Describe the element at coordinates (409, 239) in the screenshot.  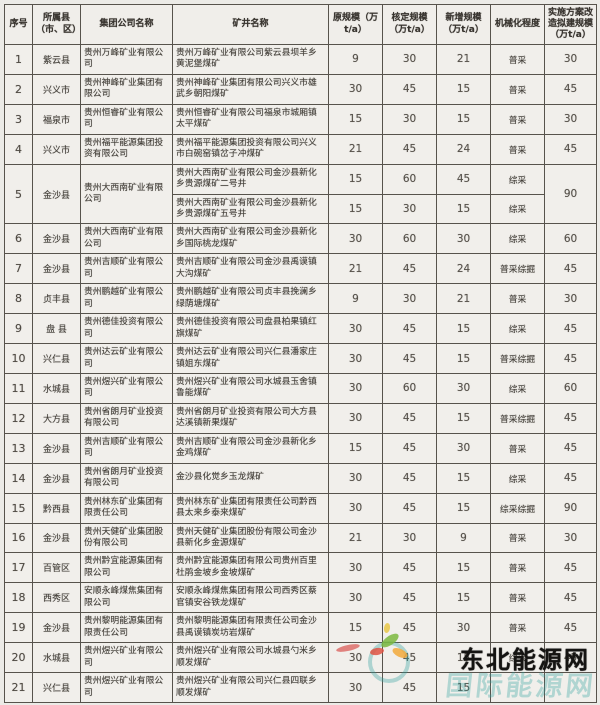
I see `cell-approved-scale: 60` at that location.